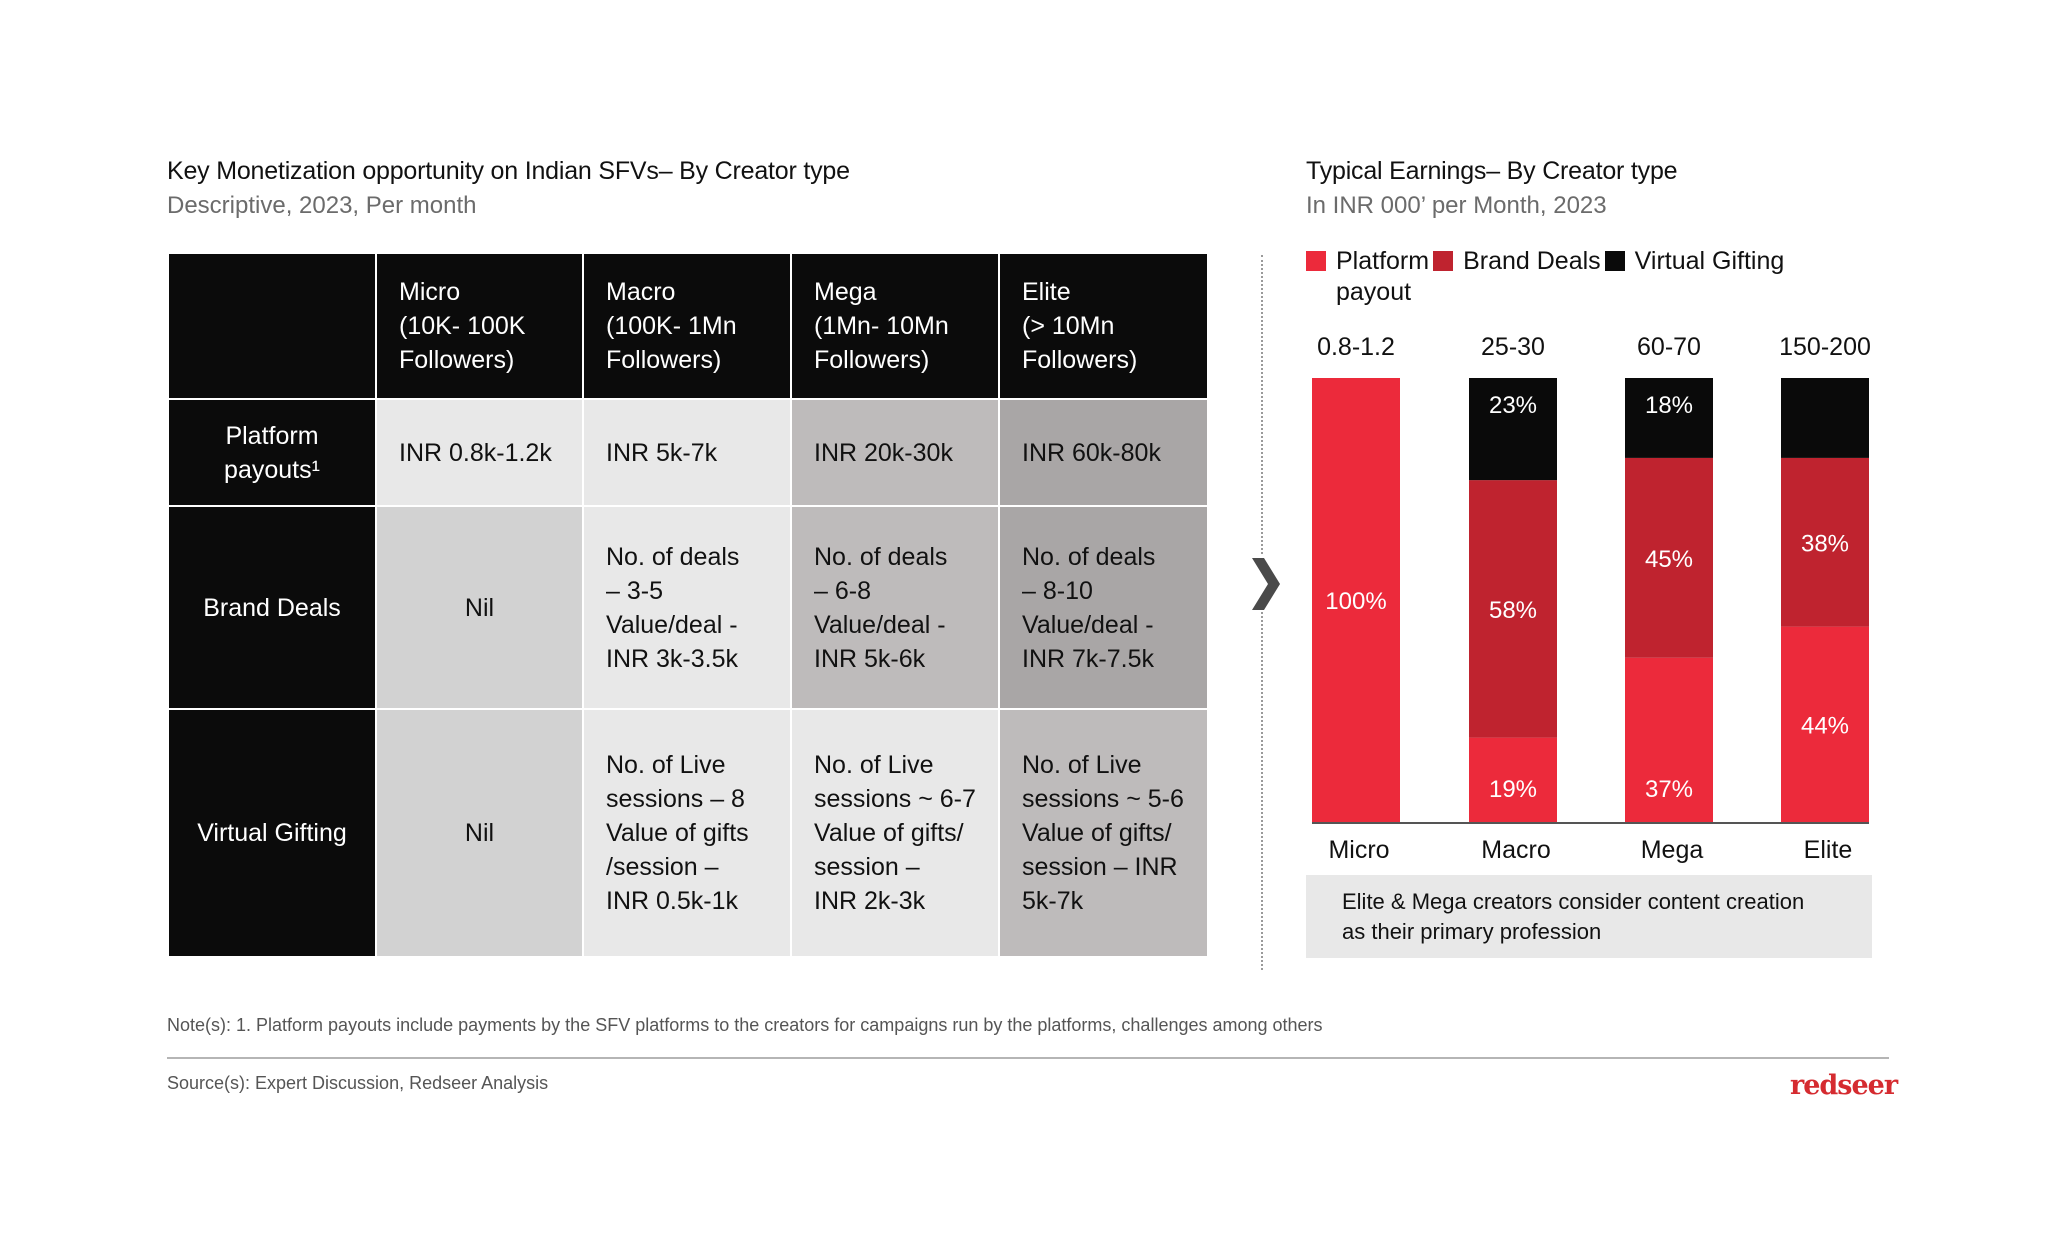  I want to click on legend-label: Brand Deals, so click(1532, 261).